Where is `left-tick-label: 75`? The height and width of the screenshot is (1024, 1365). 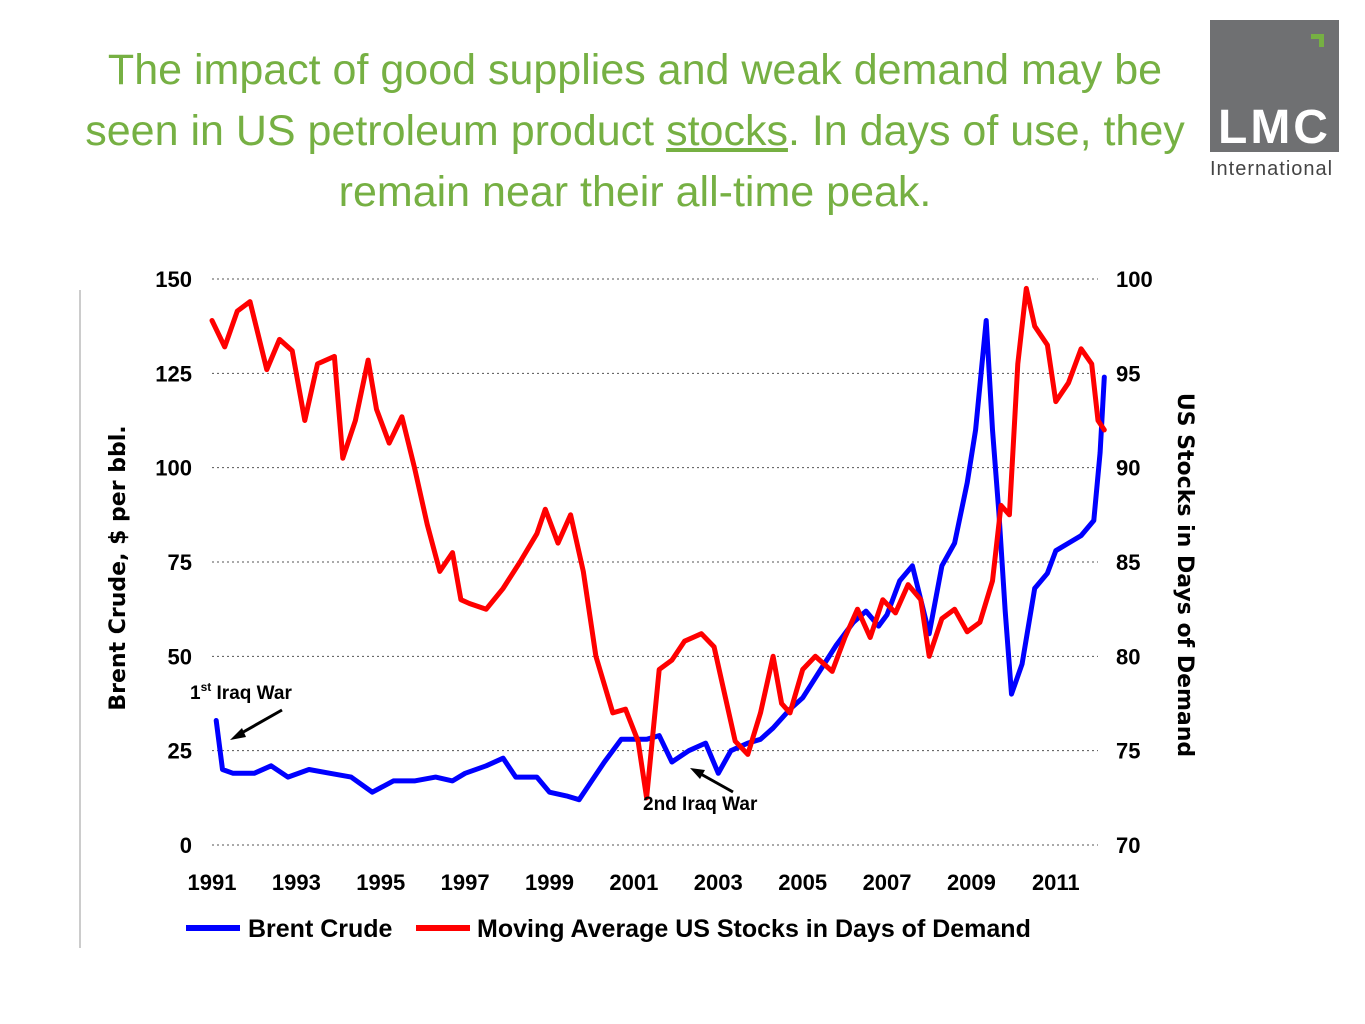
left-tick-label: 75 is located at coordinates (180, 562).